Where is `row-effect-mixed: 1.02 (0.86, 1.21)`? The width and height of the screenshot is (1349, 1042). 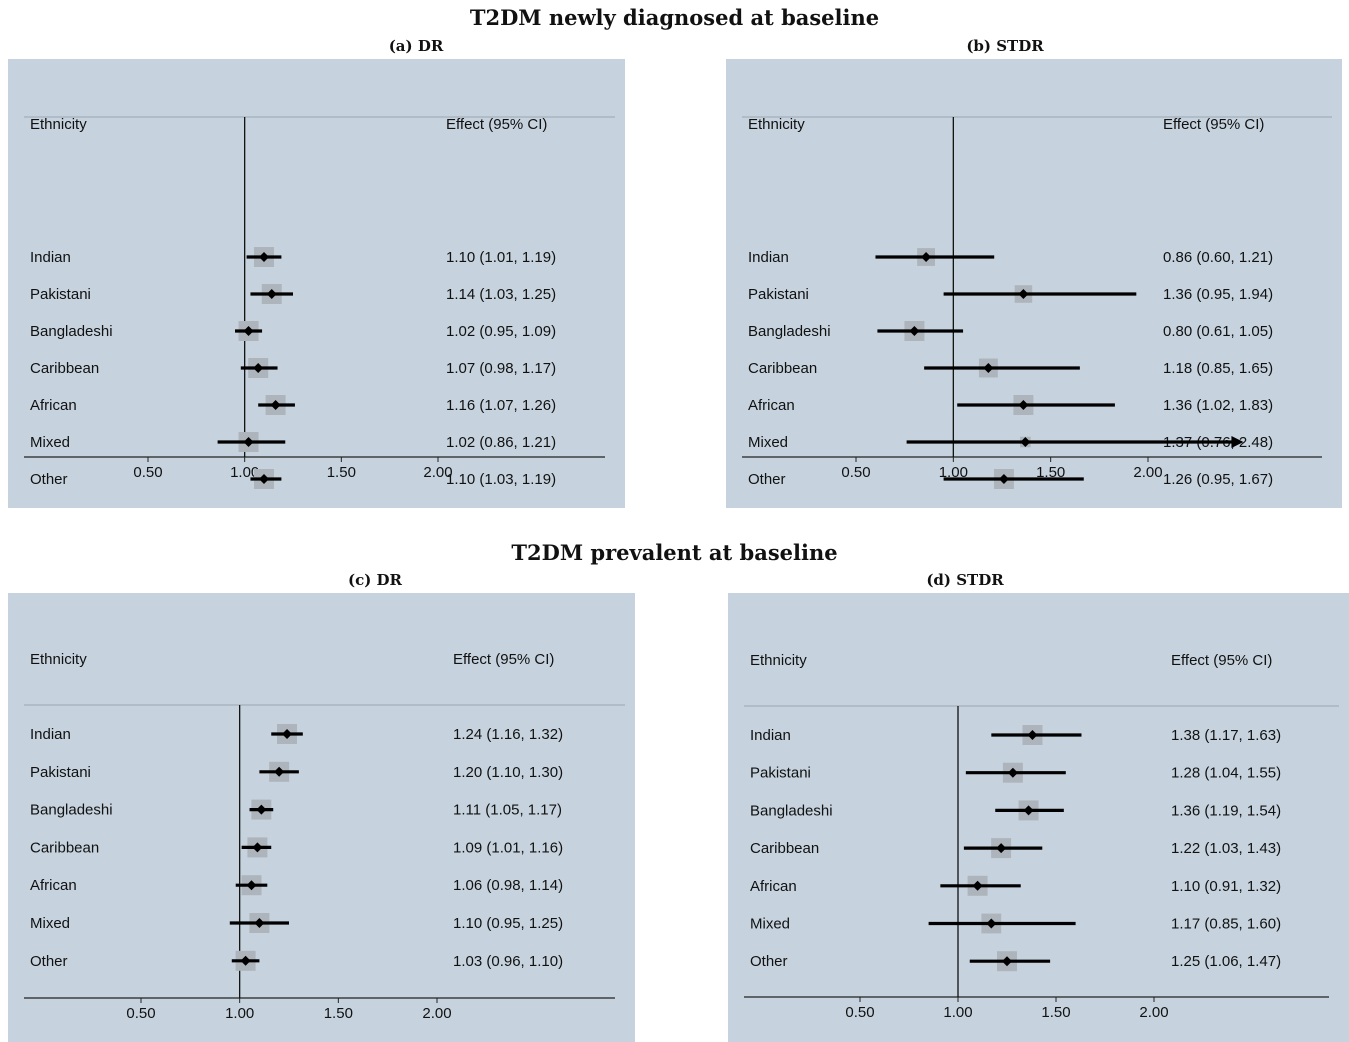
row-effect-mixed: 1.02 (0.86, 1.21) is located at coordinates (501, 442).